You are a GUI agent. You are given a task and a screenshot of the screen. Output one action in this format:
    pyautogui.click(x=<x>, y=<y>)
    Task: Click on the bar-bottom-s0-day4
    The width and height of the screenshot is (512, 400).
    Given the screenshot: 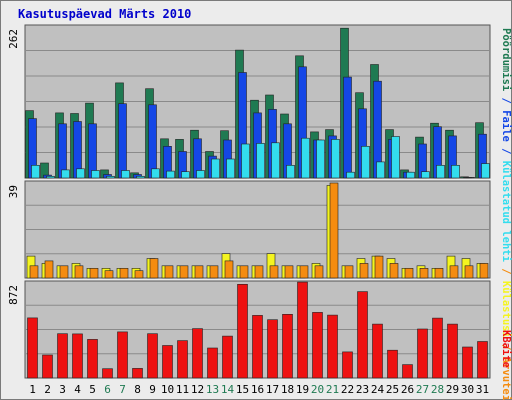 What is the action you would take?
    pyautogui.click(x=77, y=356)
    